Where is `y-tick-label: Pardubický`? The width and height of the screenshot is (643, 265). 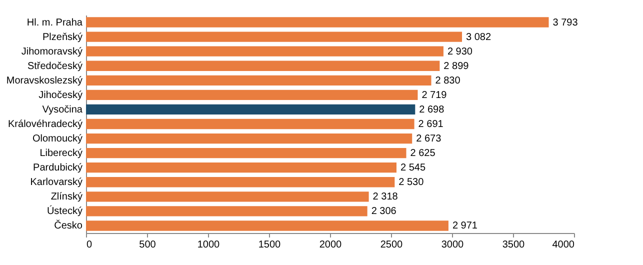 y-tick-label: Pardubický is located at coordinates (57, 168).